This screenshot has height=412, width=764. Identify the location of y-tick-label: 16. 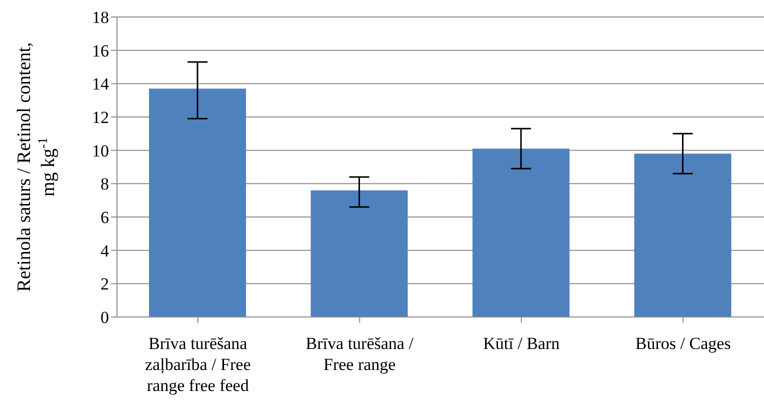
(100, 50).